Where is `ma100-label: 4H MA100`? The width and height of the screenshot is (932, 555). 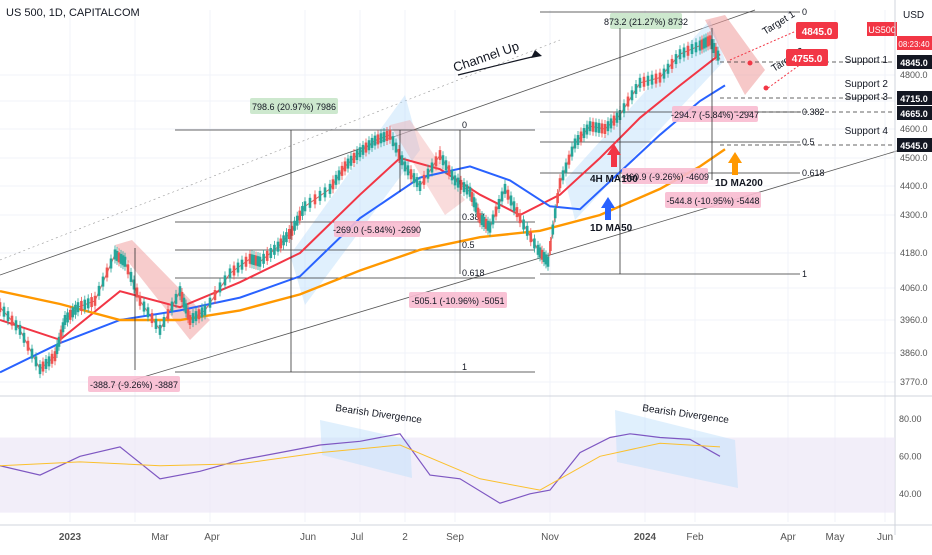
ma100-label: 4H MA100 is located at coordinates (614, 179).